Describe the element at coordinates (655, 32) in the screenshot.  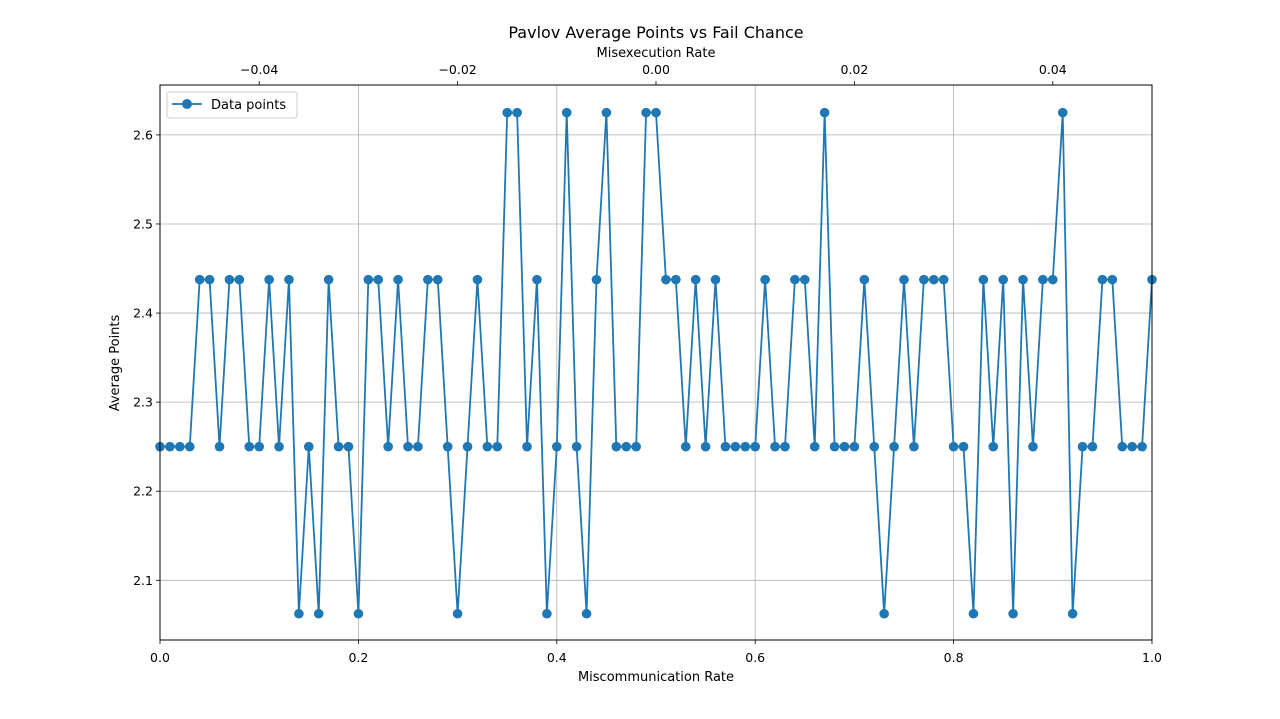
I see `chart-title: Pavlov Average Points vs Fail Chance` at that location.